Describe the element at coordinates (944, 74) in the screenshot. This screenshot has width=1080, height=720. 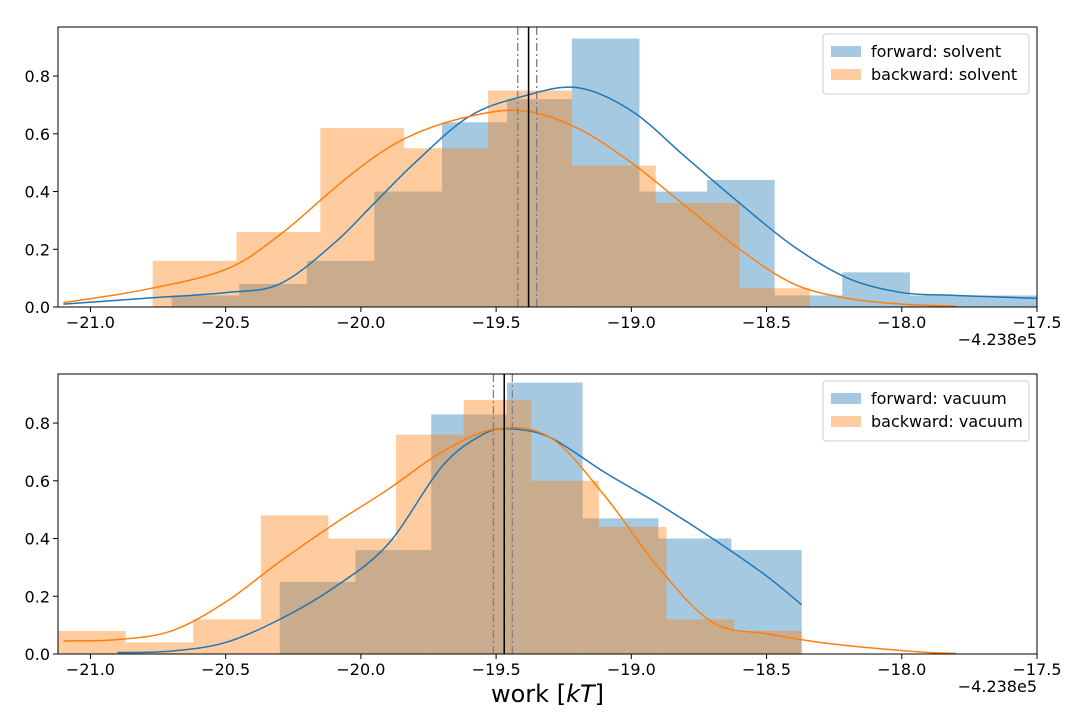
I see `legend-label: backward: solvent` at that location.